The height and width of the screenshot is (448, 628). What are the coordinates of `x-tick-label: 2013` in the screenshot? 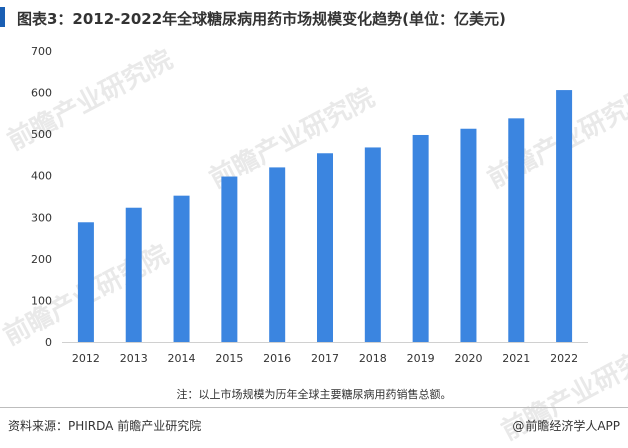 It's located at (134, 358).